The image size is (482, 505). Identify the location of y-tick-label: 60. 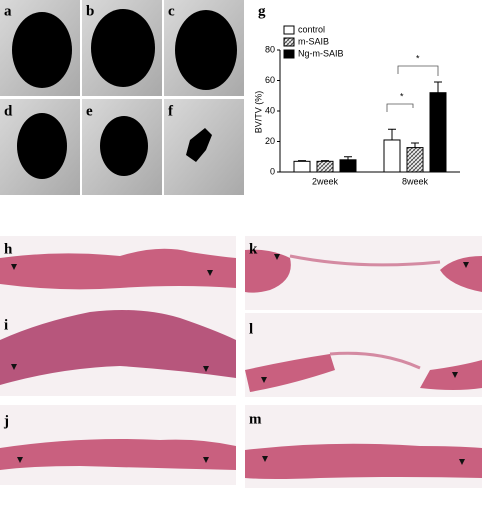
(270, 80).